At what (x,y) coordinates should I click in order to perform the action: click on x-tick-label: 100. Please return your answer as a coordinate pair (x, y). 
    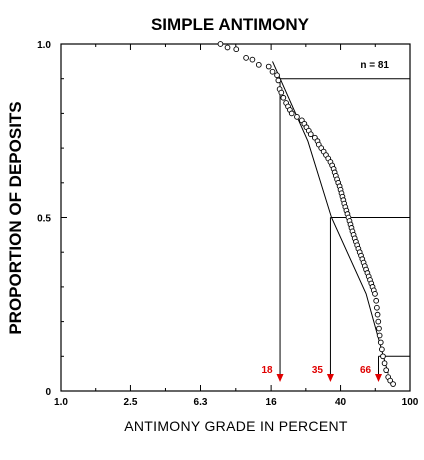
    Looking at the image, I should click on (410, 402).